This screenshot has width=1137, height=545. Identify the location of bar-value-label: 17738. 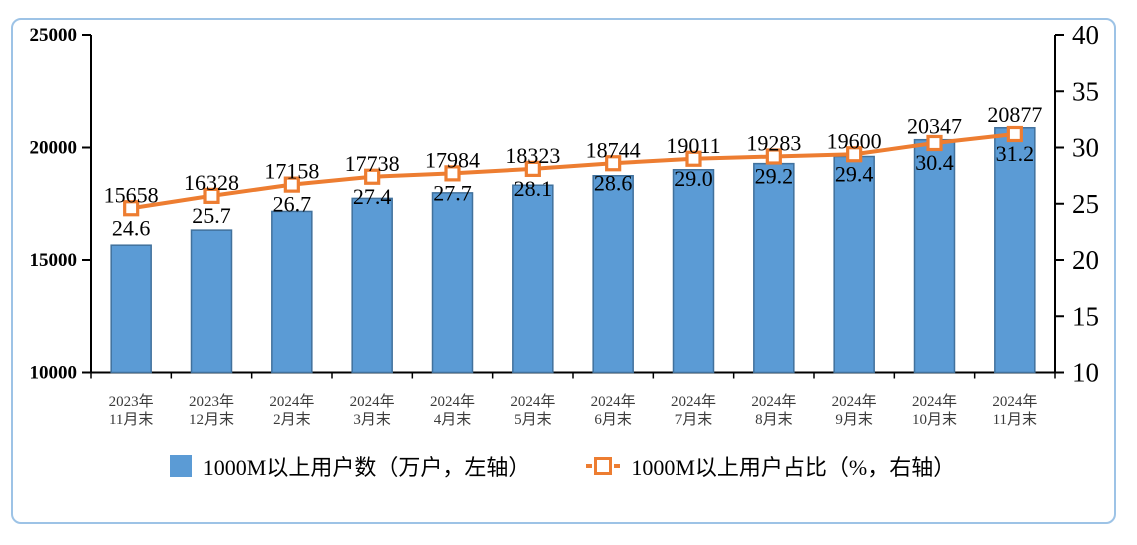
(372, 163).